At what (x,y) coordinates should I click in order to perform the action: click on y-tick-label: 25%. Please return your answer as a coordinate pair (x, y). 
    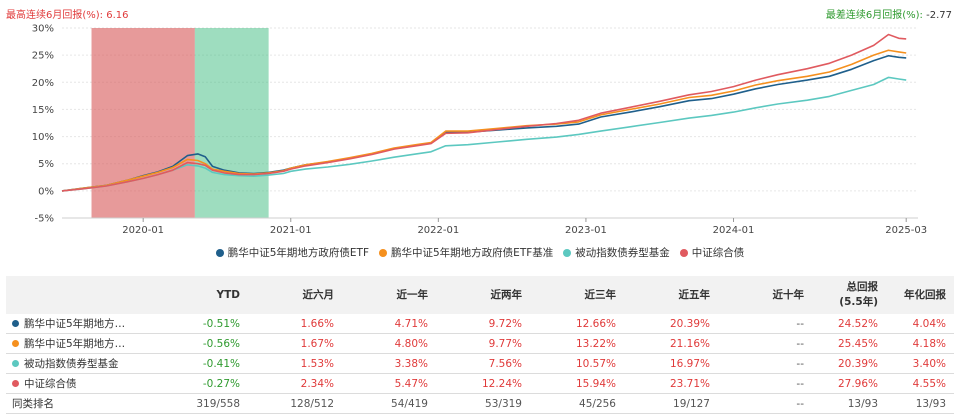
    Looking at the image, I should click on (43, 56).